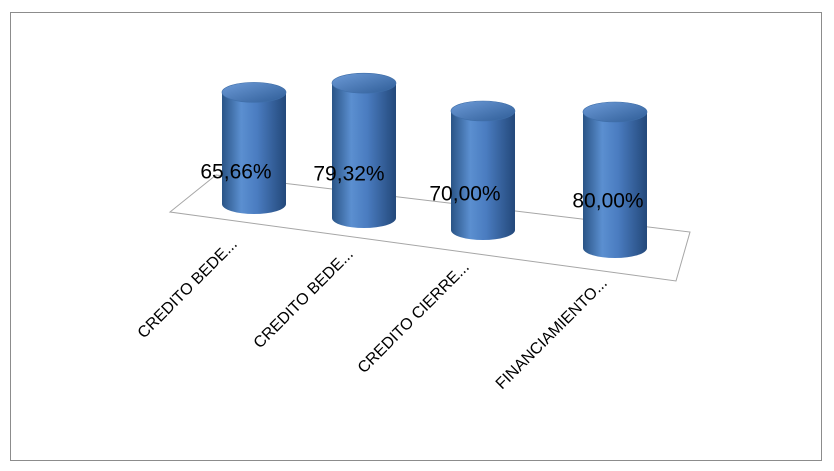 The height and width of the screenshot is (471, 834). Describe the element at coordinates (348, 174) in the screenshot. I see `data-label: 79,32%` at that location.